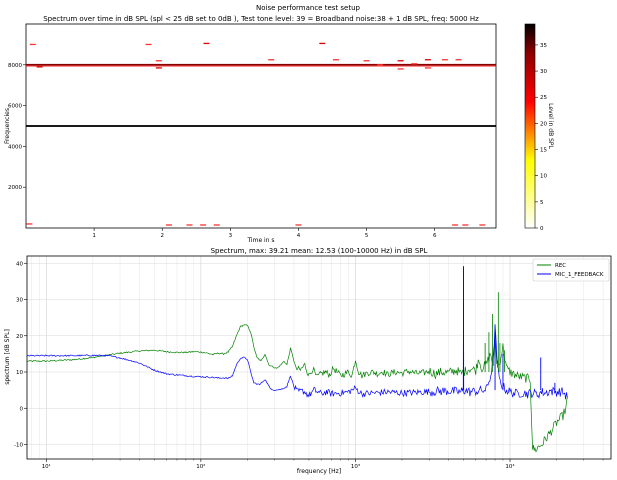 The height and width of the screenshot is (480, 617). Describe the element at coordinates (19, 301) in the screenshot. I see `spectrum-y-tick-label: 30` at that location.